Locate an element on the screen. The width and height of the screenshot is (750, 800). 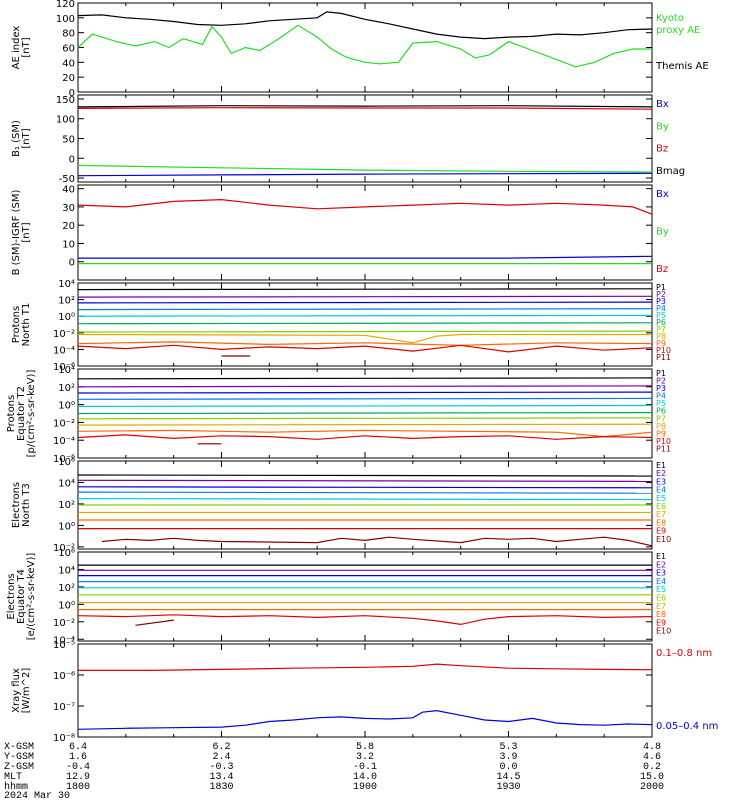
legend-entry: proxy AE is located at coordinates (678, 30).